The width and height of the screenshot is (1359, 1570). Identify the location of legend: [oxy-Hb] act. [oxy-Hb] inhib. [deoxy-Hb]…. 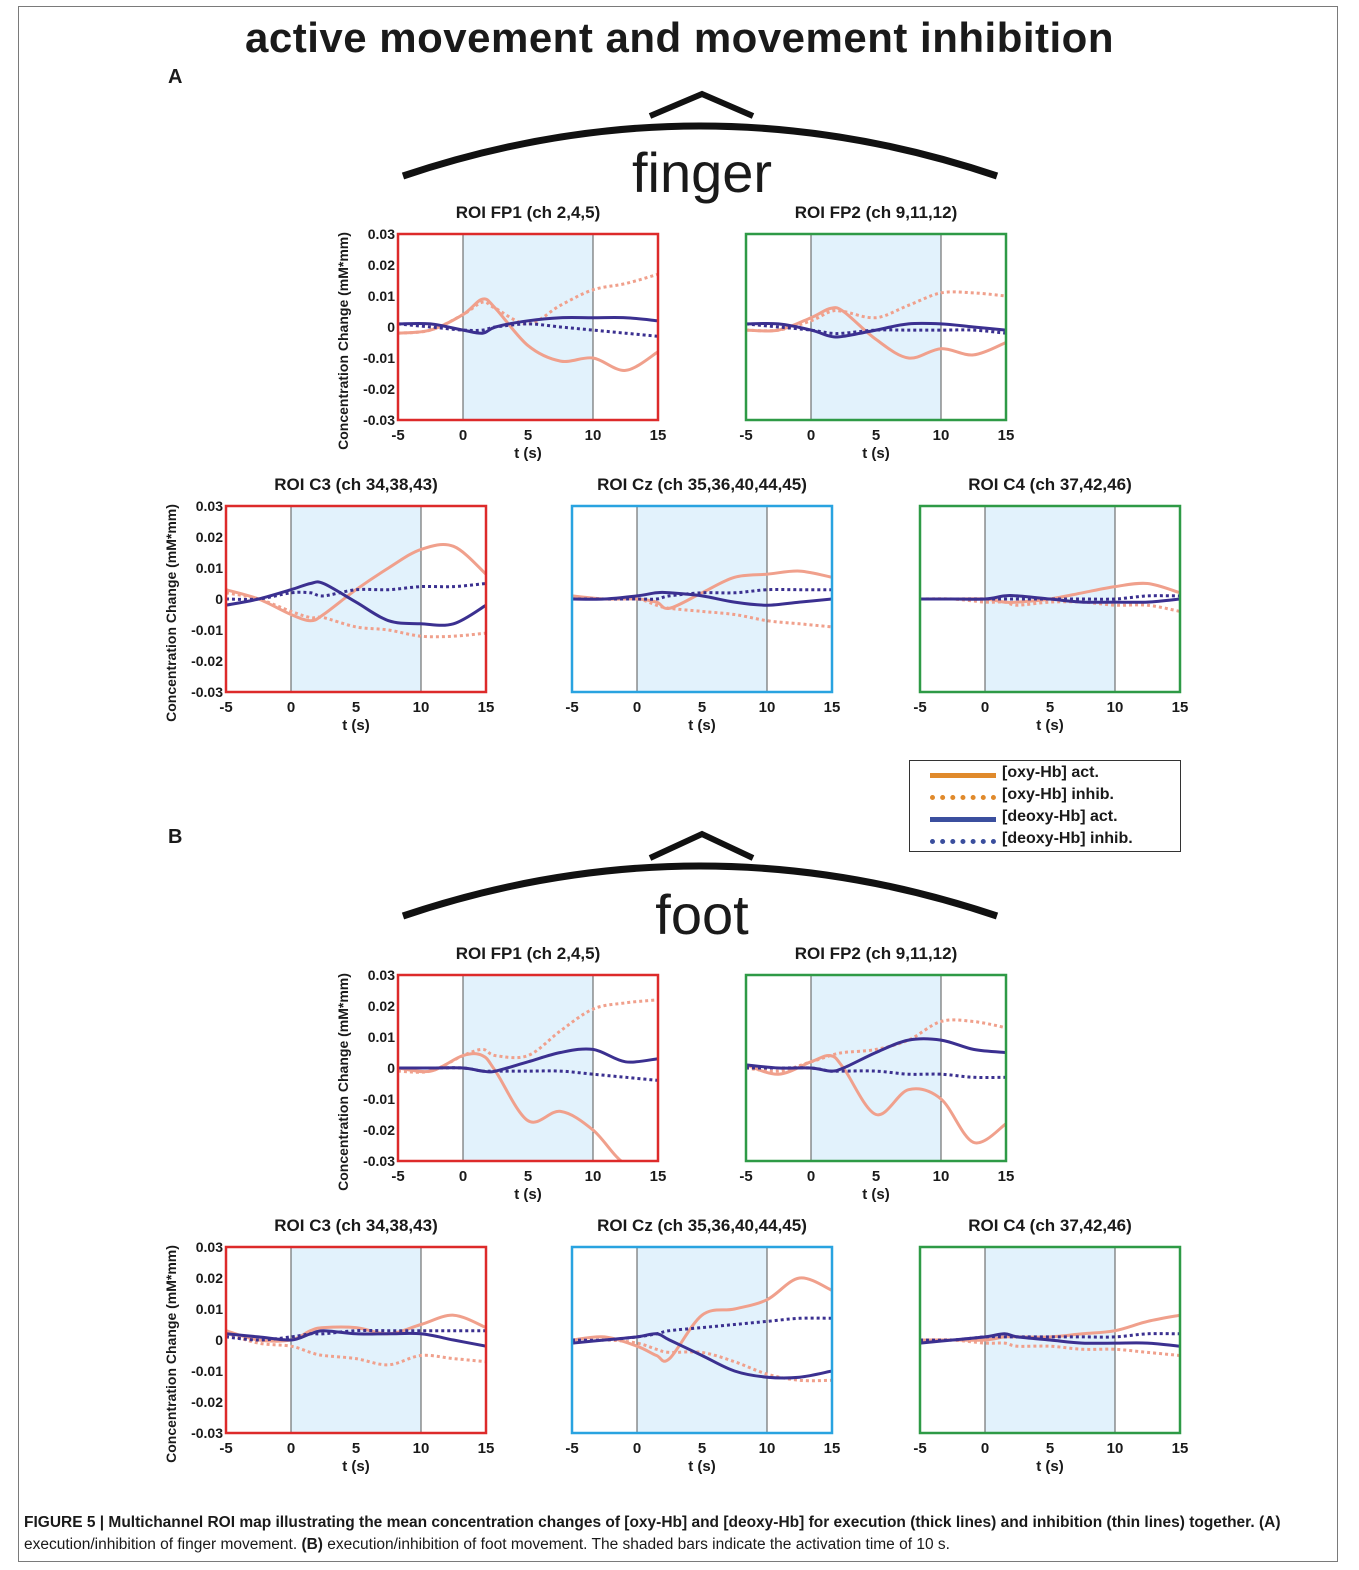
(1045, 806).